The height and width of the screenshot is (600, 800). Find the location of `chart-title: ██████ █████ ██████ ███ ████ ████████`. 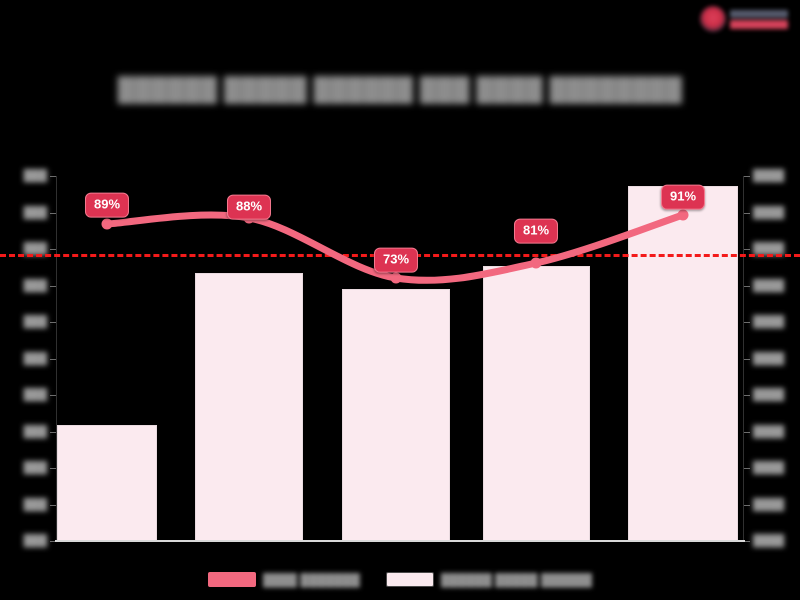

chart-title: ██████ █████ ██████ ███ ████ ████████ is located at coordinates (400, 89).